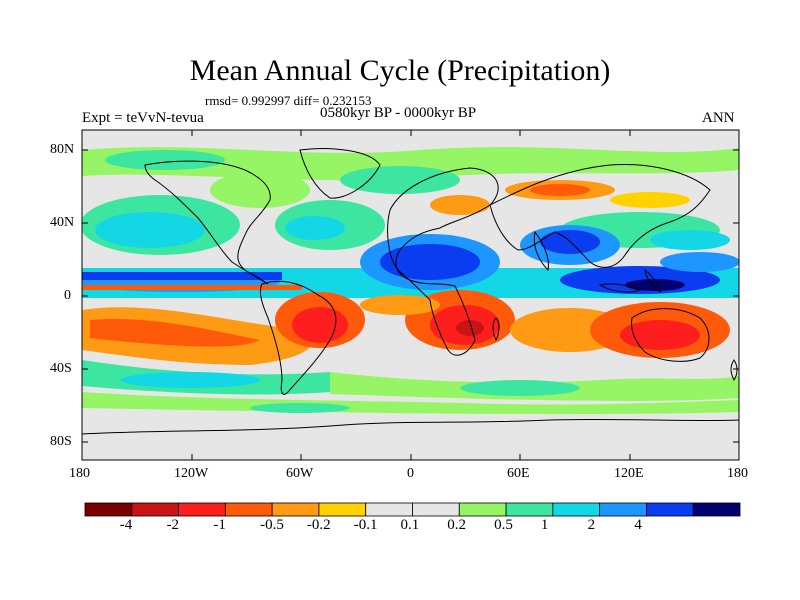 The width and height of the screenshot is (800, 600). Describe the element at coordinates (62, 149) in the screenshot. I see `lat-label-80n: 80N` at that location.